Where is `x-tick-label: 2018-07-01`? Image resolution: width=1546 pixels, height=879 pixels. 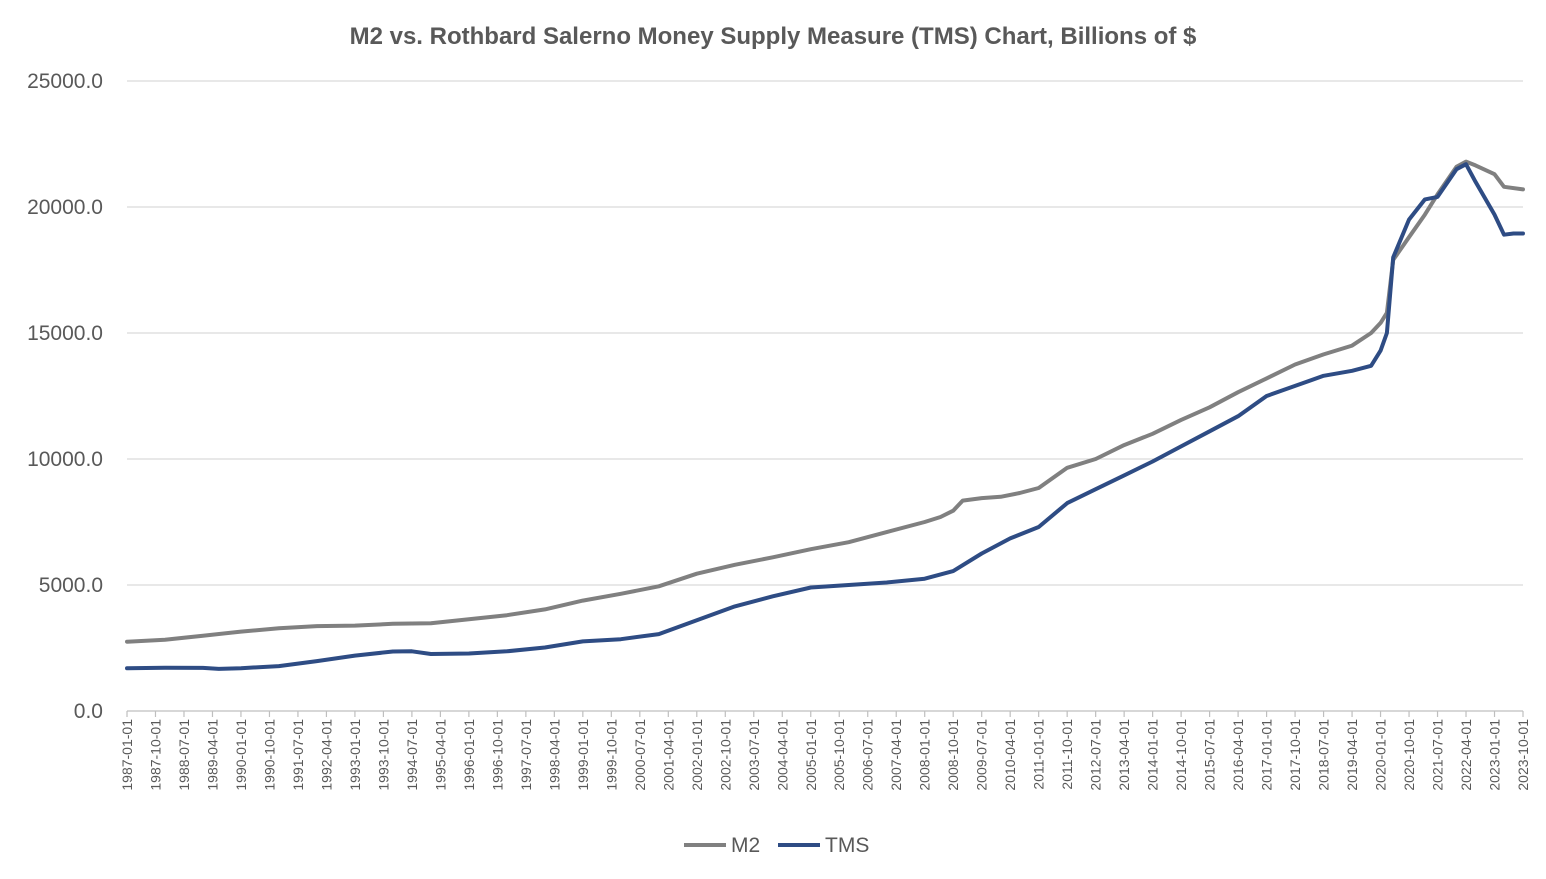
x-tick-label: 2018-07-01 is located at coordinates (1324, 755).